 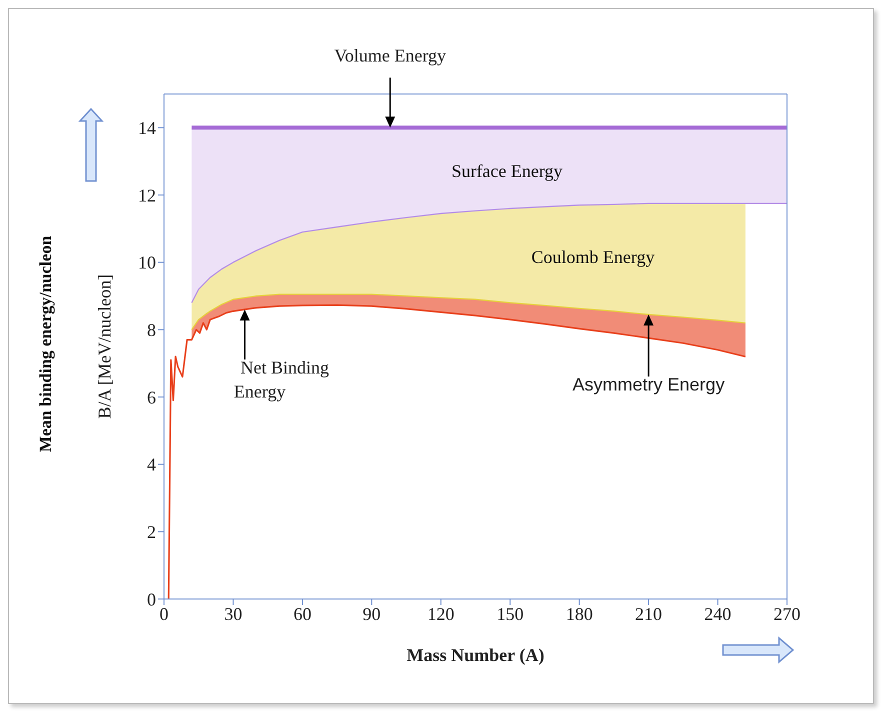 I want to click on annotation: Asymmetry Energy, so click(x=648, y=384).